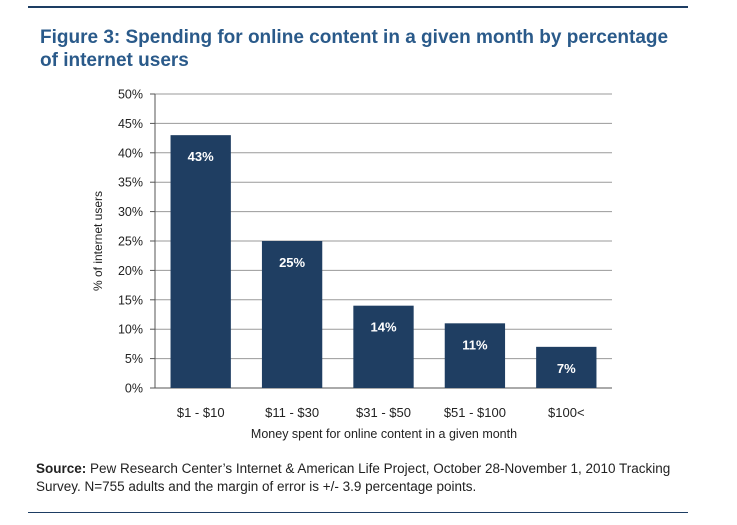  I want to click on data-label: 43%, so click(201, 156).